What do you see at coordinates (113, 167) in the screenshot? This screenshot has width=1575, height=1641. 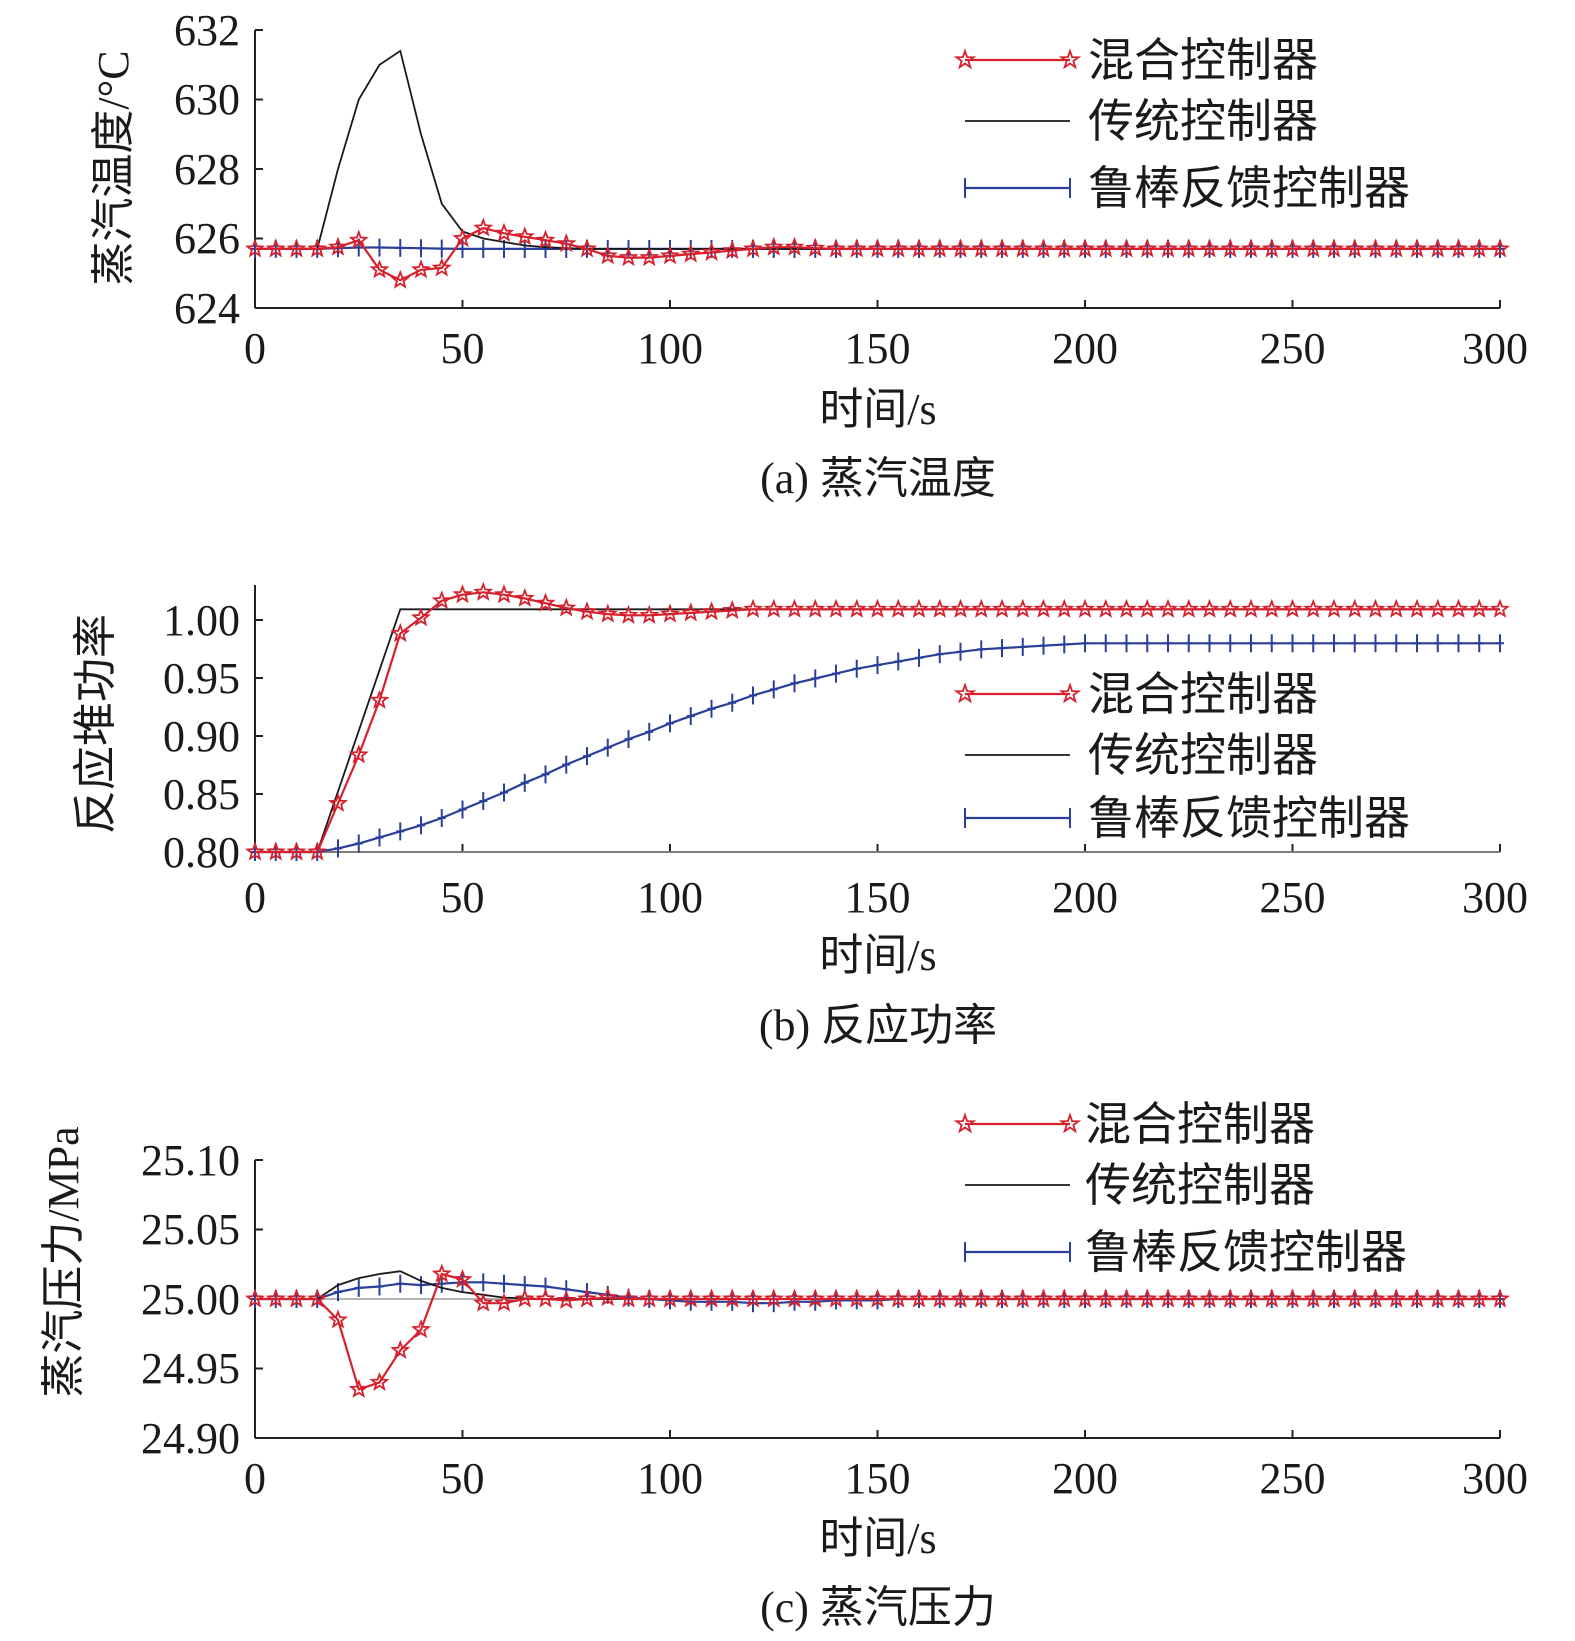 I see `panel-a-y-axis-label: 蒸汽温度/°C` at bounding box center [113, 167].